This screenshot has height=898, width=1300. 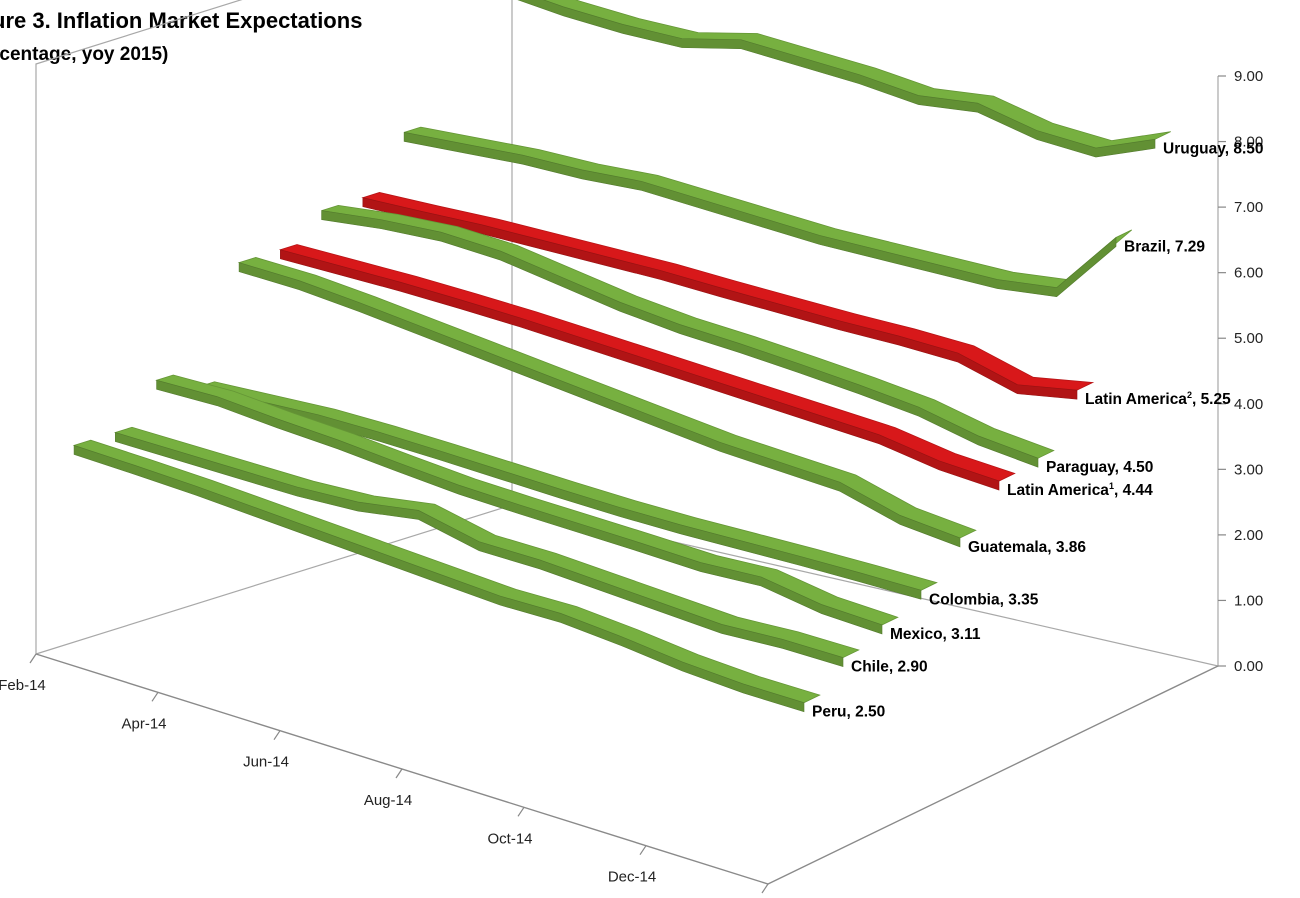 I want to click on x-tick-label: Jun-14, so click(x=266, y=762).